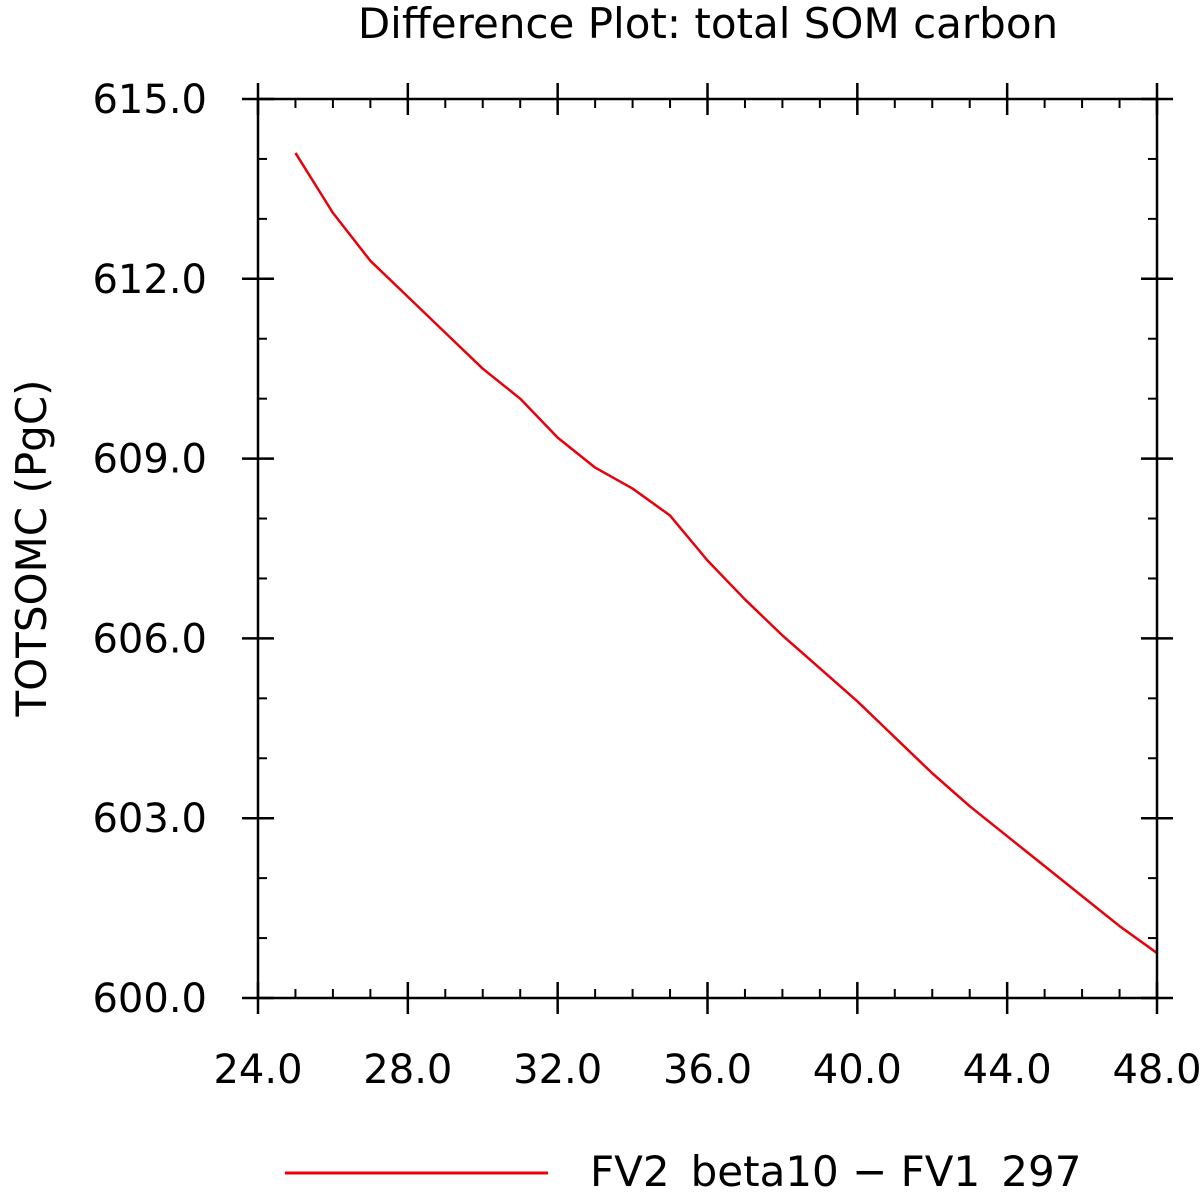 This screenshot has width=1204, height=1193. Describe the element at coordinates (149, 819) in the screenshot. I see `y-tick-label: 603.0` at that location.